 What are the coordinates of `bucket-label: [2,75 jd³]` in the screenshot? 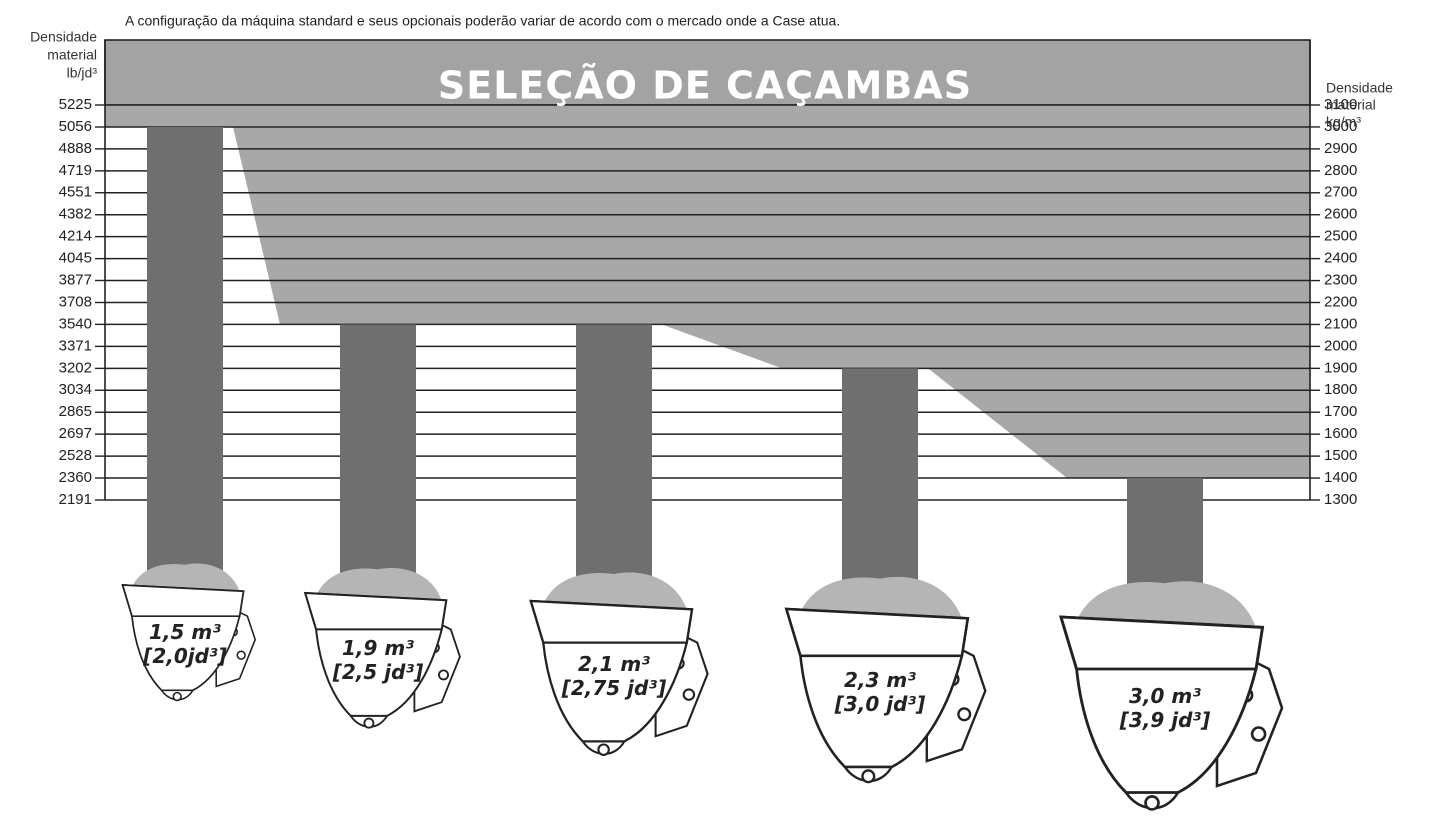 It's located at (614, 688).